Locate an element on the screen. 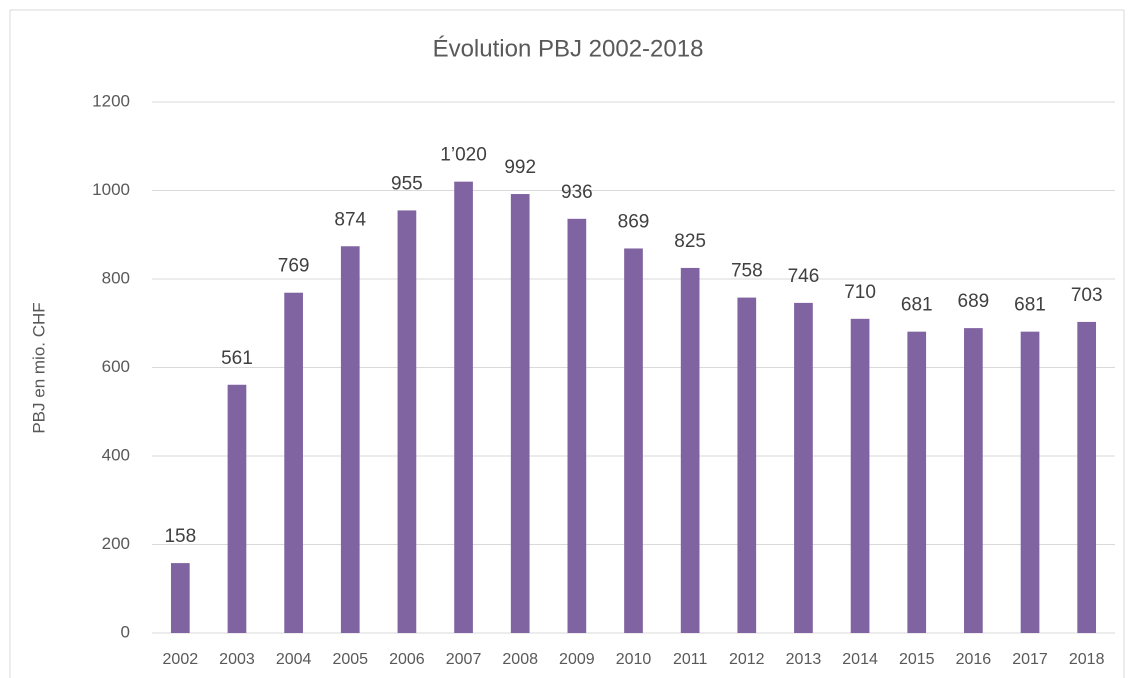 The width and height of the screenshot is (1134, 678). y-tick-label: 200 is located at coordinates (116, 543).